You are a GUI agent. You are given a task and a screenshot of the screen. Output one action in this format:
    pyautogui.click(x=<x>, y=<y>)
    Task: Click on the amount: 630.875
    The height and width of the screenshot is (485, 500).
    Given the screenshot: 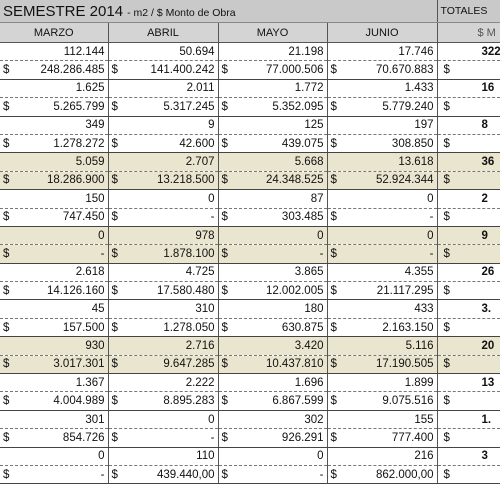 What is the action you would take?
    pyautogui.click(x=302, y=327)
    